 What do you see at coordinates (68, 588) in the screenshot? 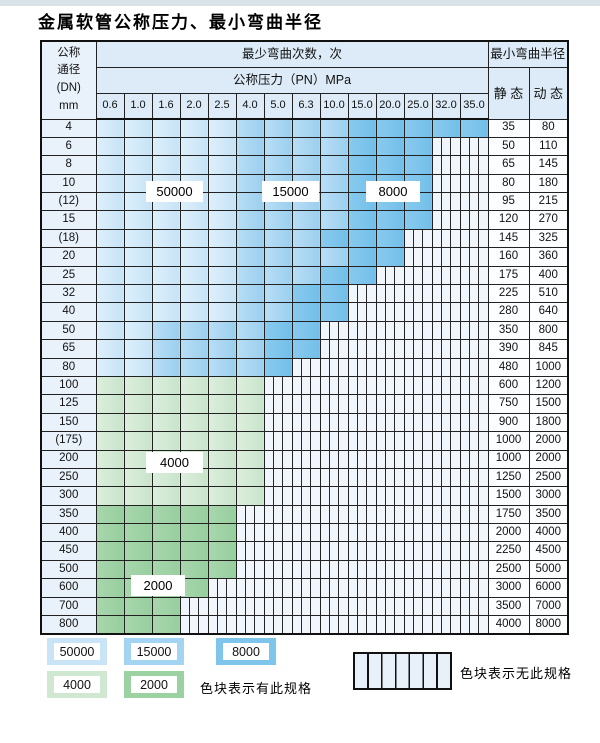
I see `dn-label-cell: 600` at bounding box center [68, 588].